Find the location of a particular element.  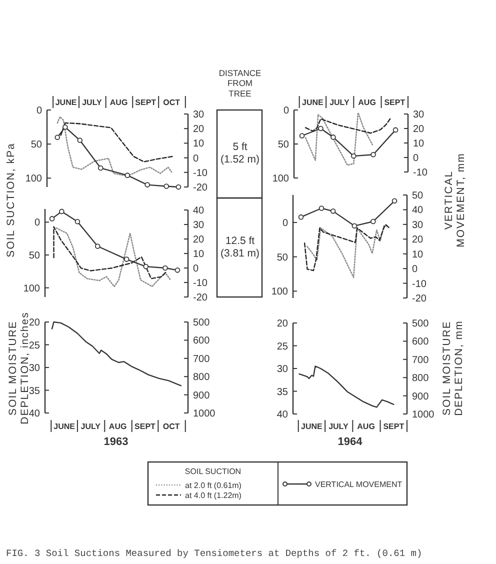

y2-axis-title: VERTICAL MOVEMENT, mm is located at coordinates (455, 200).